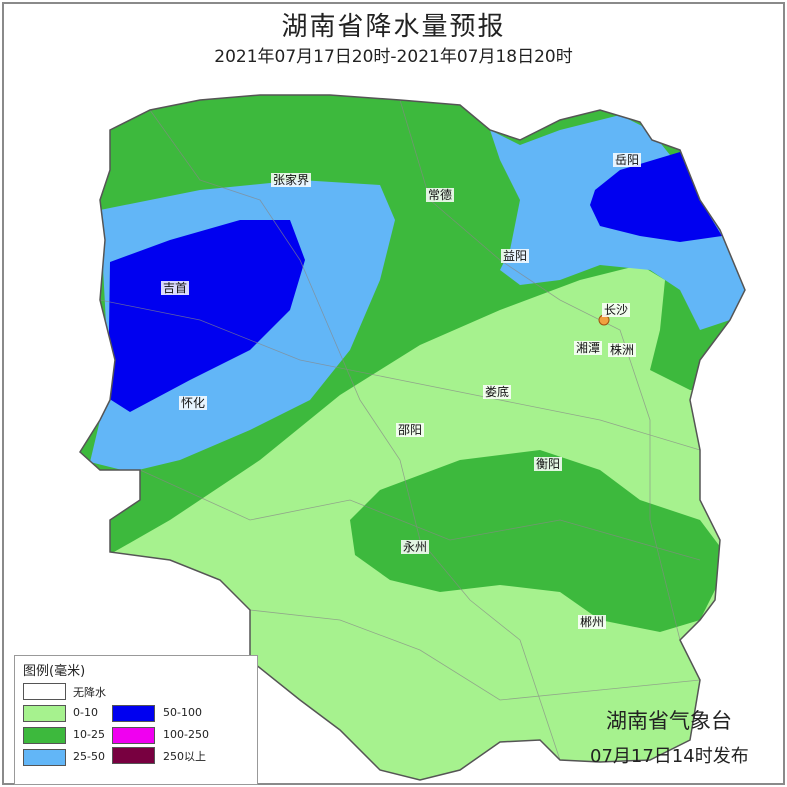 The height and width of the screenshot is (787, 787). I want to click on city-label: 邵阳, so click(410, 430).